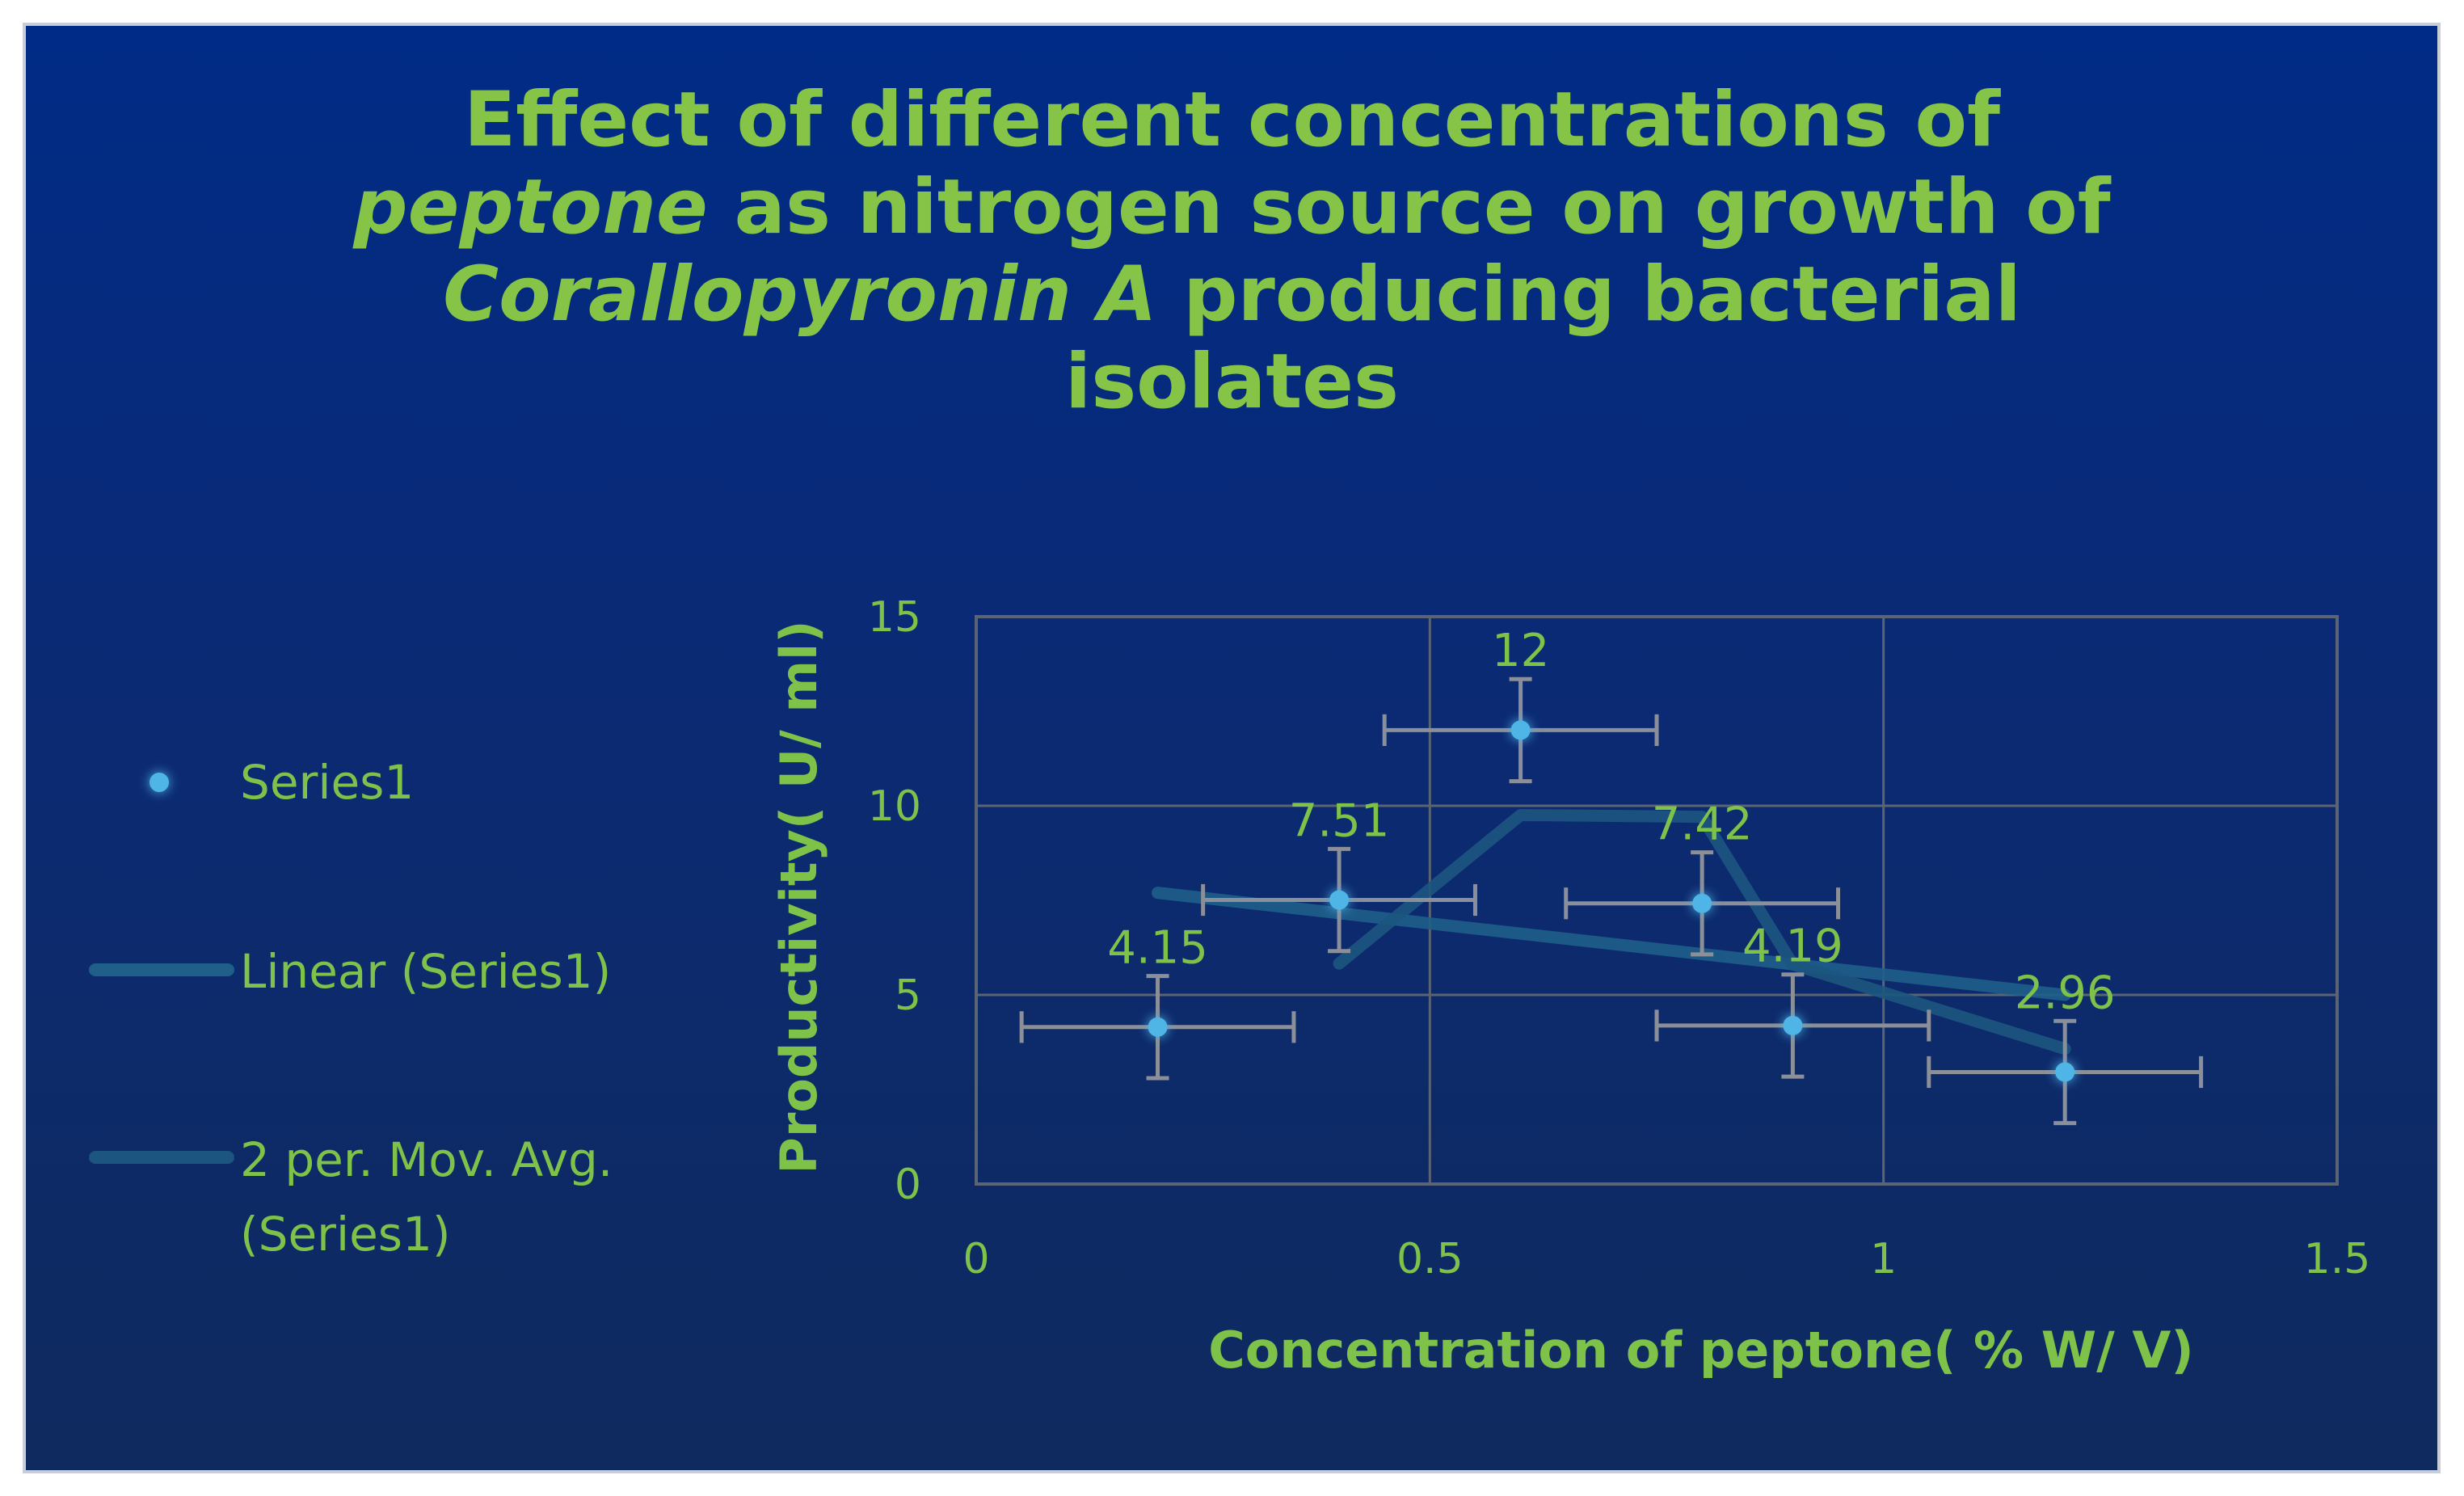 The image size is (2464, 1496). What do you see at coordinates (1702, 825) in the screenshot?
I see `data-label-3: 7.42` at bounding box center [1702, 825].